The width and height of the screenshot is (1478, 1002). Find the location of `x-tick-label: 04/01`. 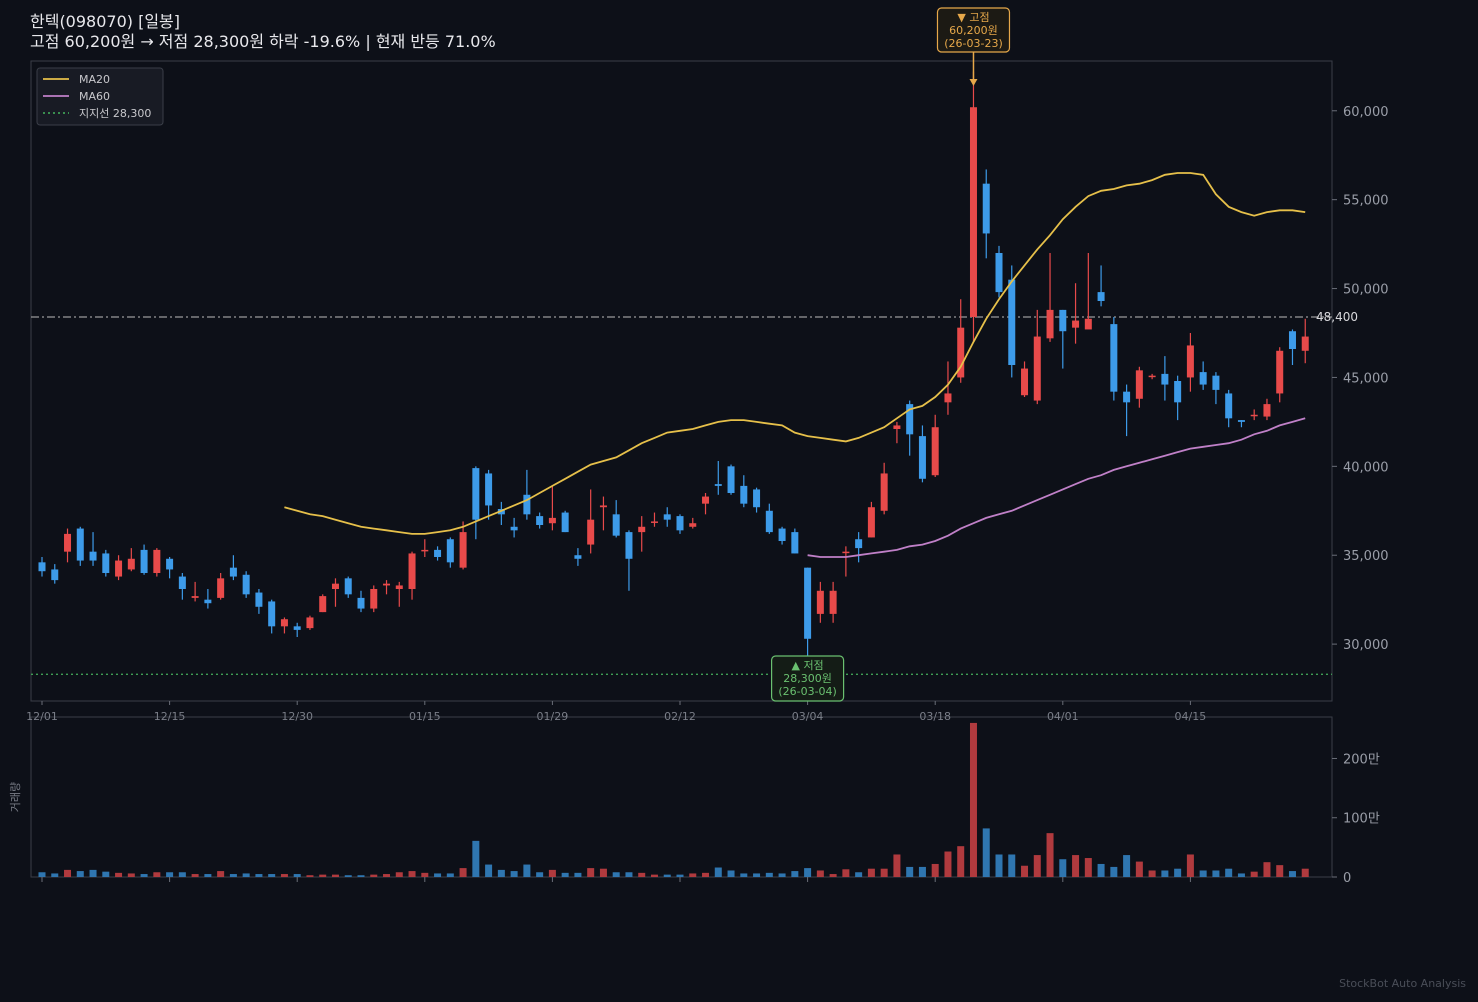

x-tick-label: 04/01 is located at coordinates (1063, 716).